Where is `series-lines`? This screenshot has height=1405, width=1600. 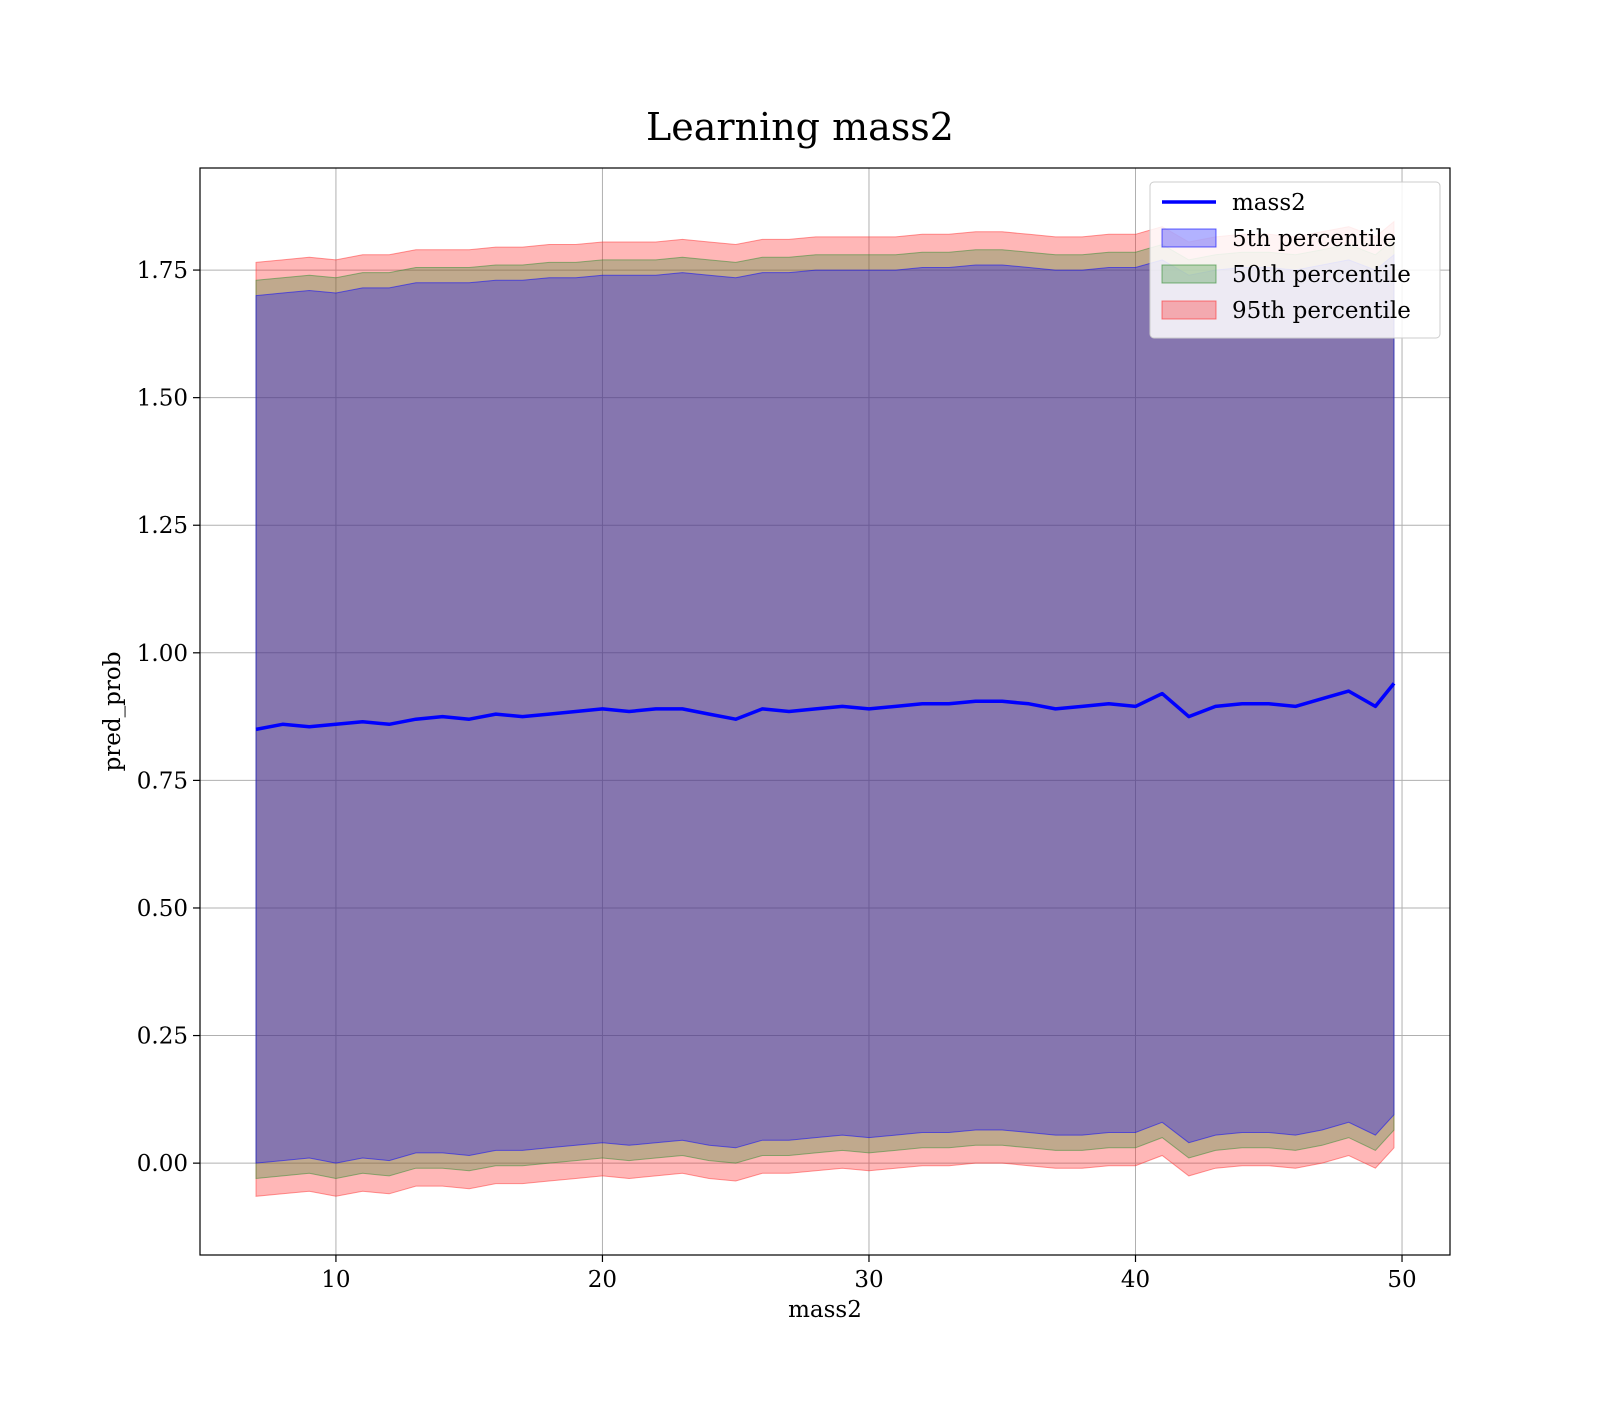
series-lines is located at coordinates (825, 707).